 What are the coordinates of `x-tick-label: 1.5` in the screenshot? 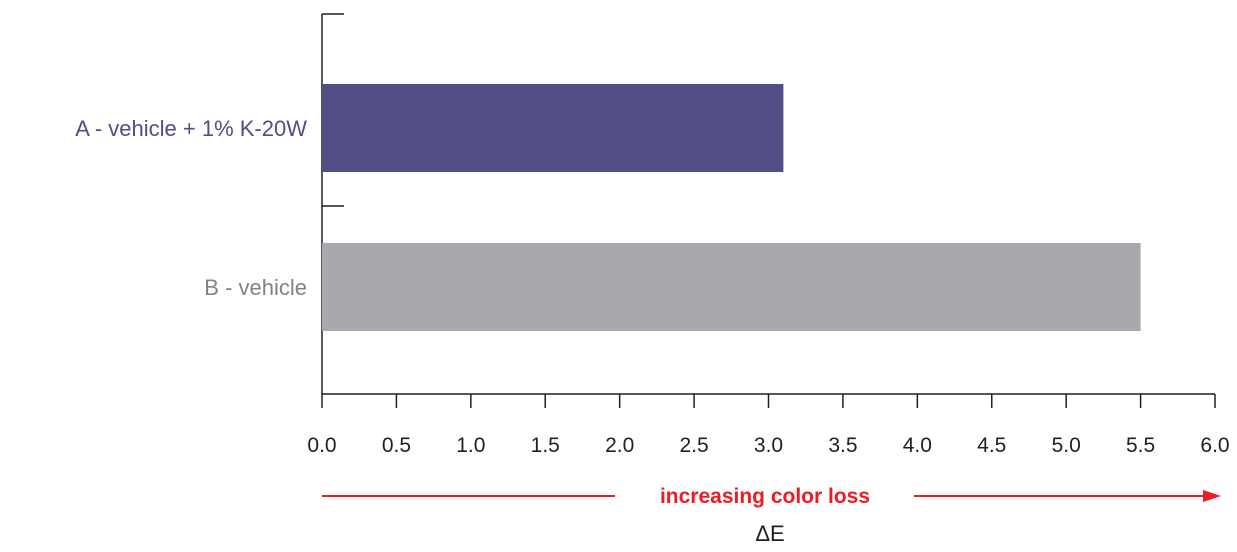 It's located at (545, 445).